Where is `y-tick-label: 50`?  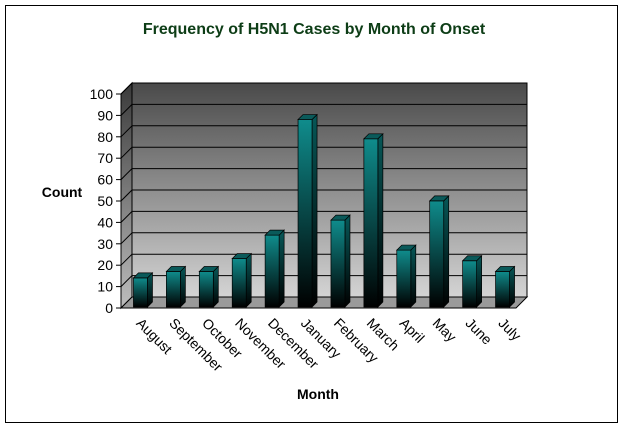 y-tick-label: 50 is located at coordinates (105, 201).